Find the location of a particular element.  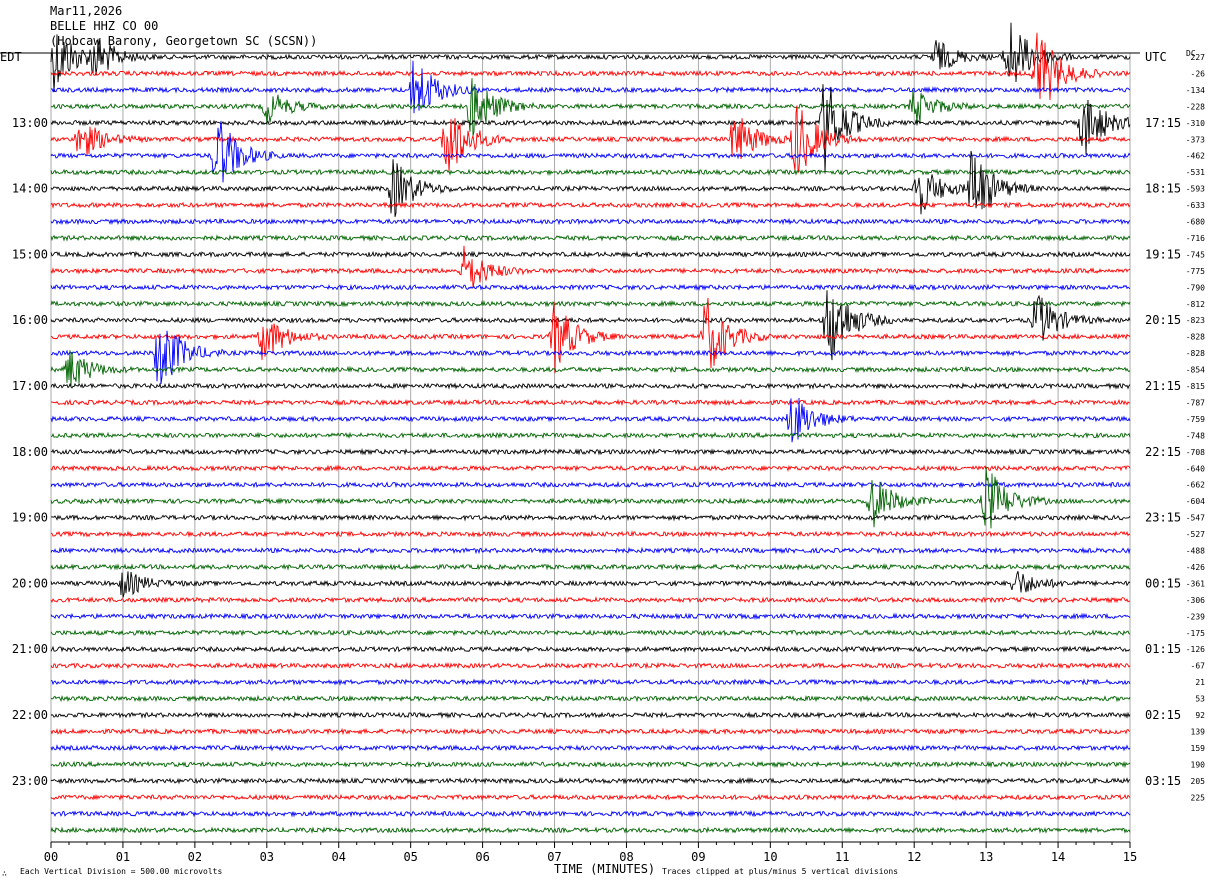

utc-hour-label: 20:15 is located at coordinates (1163, 320).